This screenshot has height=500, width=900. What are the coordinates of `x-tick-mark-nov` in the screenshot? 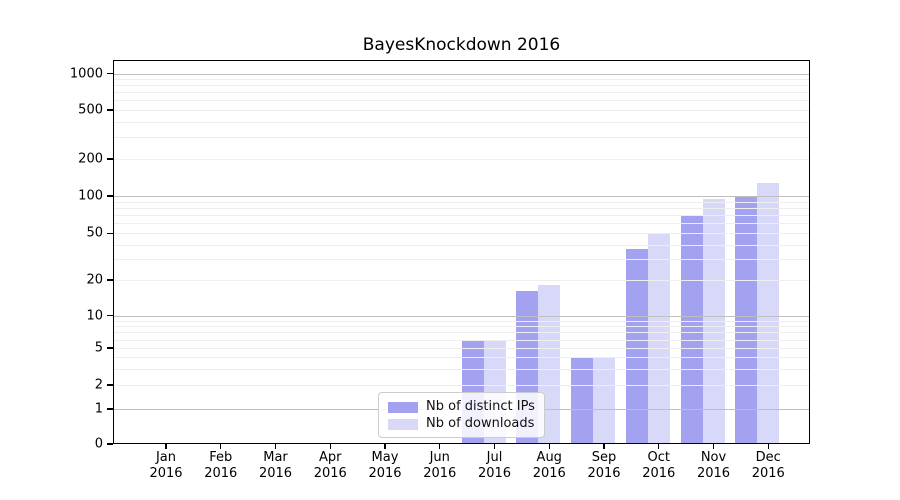 It's located at (713, 446).